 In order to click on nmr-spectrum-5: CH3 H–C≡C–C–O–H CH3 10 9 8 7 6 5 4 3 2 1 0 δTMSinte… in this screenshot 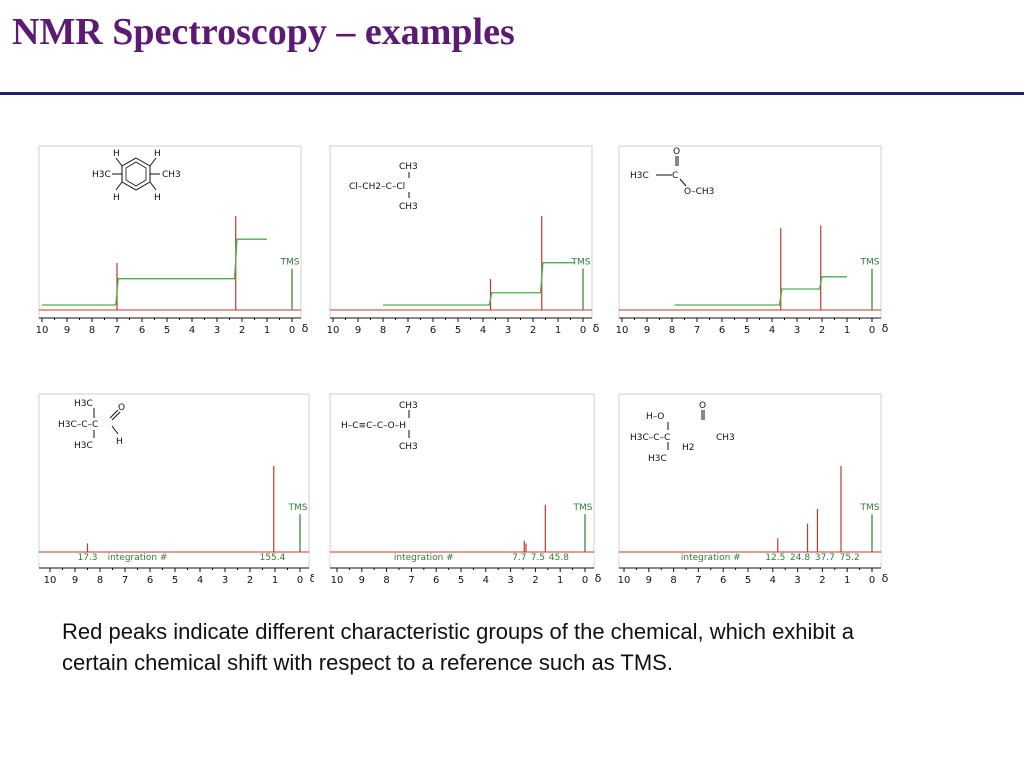, I will do `click(465, 489)`.